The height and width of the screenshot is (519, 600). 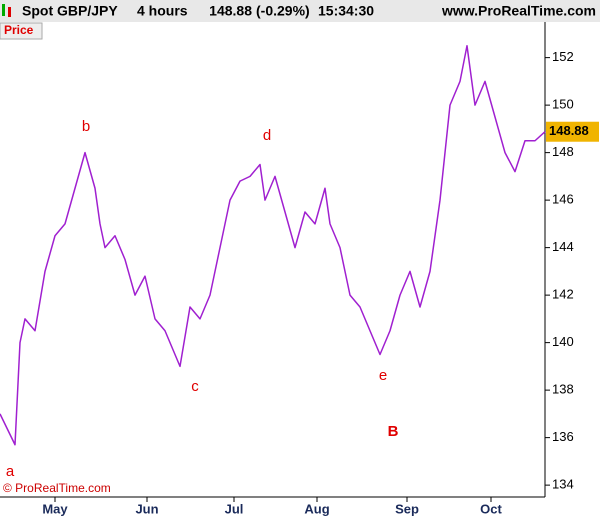 What do you see at coordinates (234, 508) in the screenshot?
I see `x-tick-label: Jul` at bounding box center [234, 508].